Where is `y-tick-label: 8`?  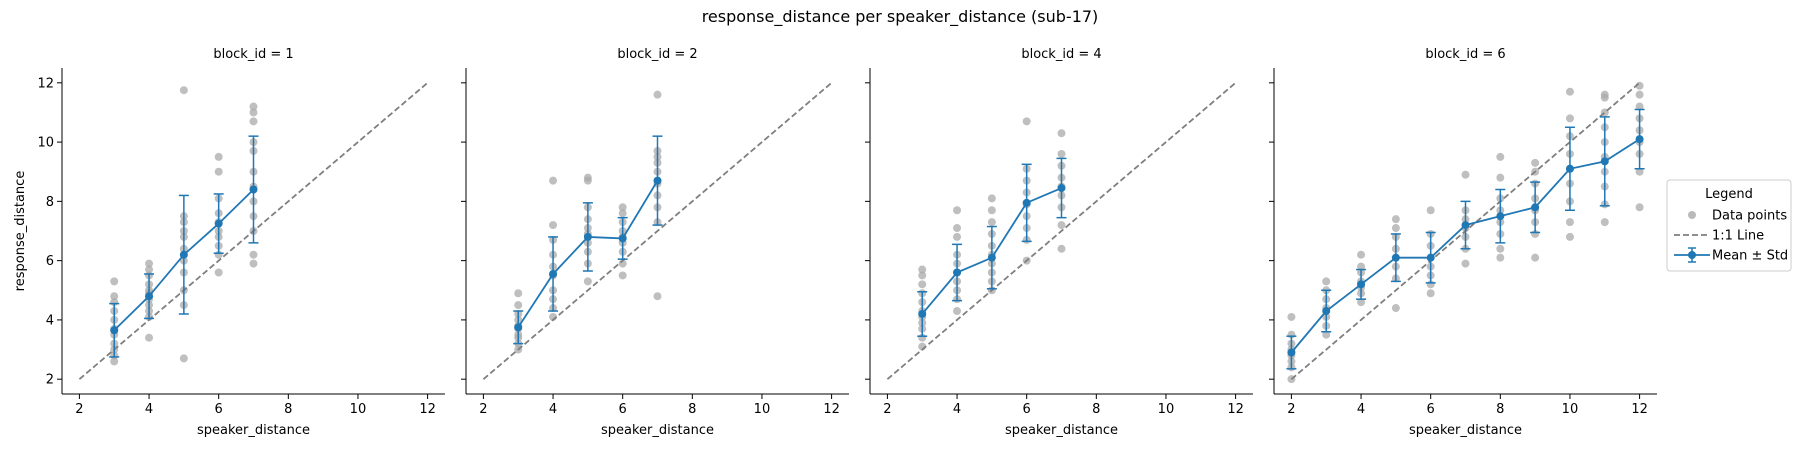 y-tick-label: 8 is located at coordinates (50, 202).